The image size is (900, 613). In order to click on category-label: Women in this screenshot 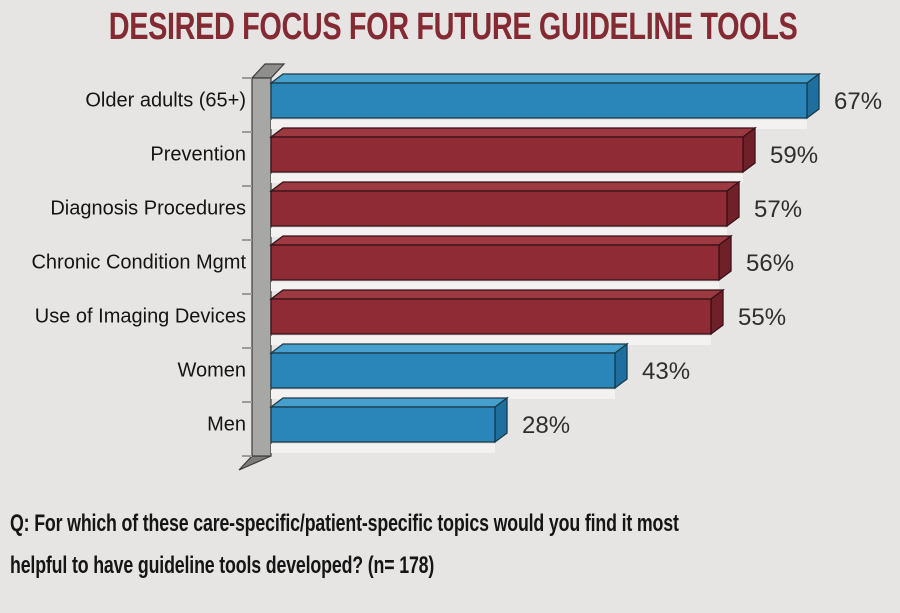, I will do `click(211, 371)`.